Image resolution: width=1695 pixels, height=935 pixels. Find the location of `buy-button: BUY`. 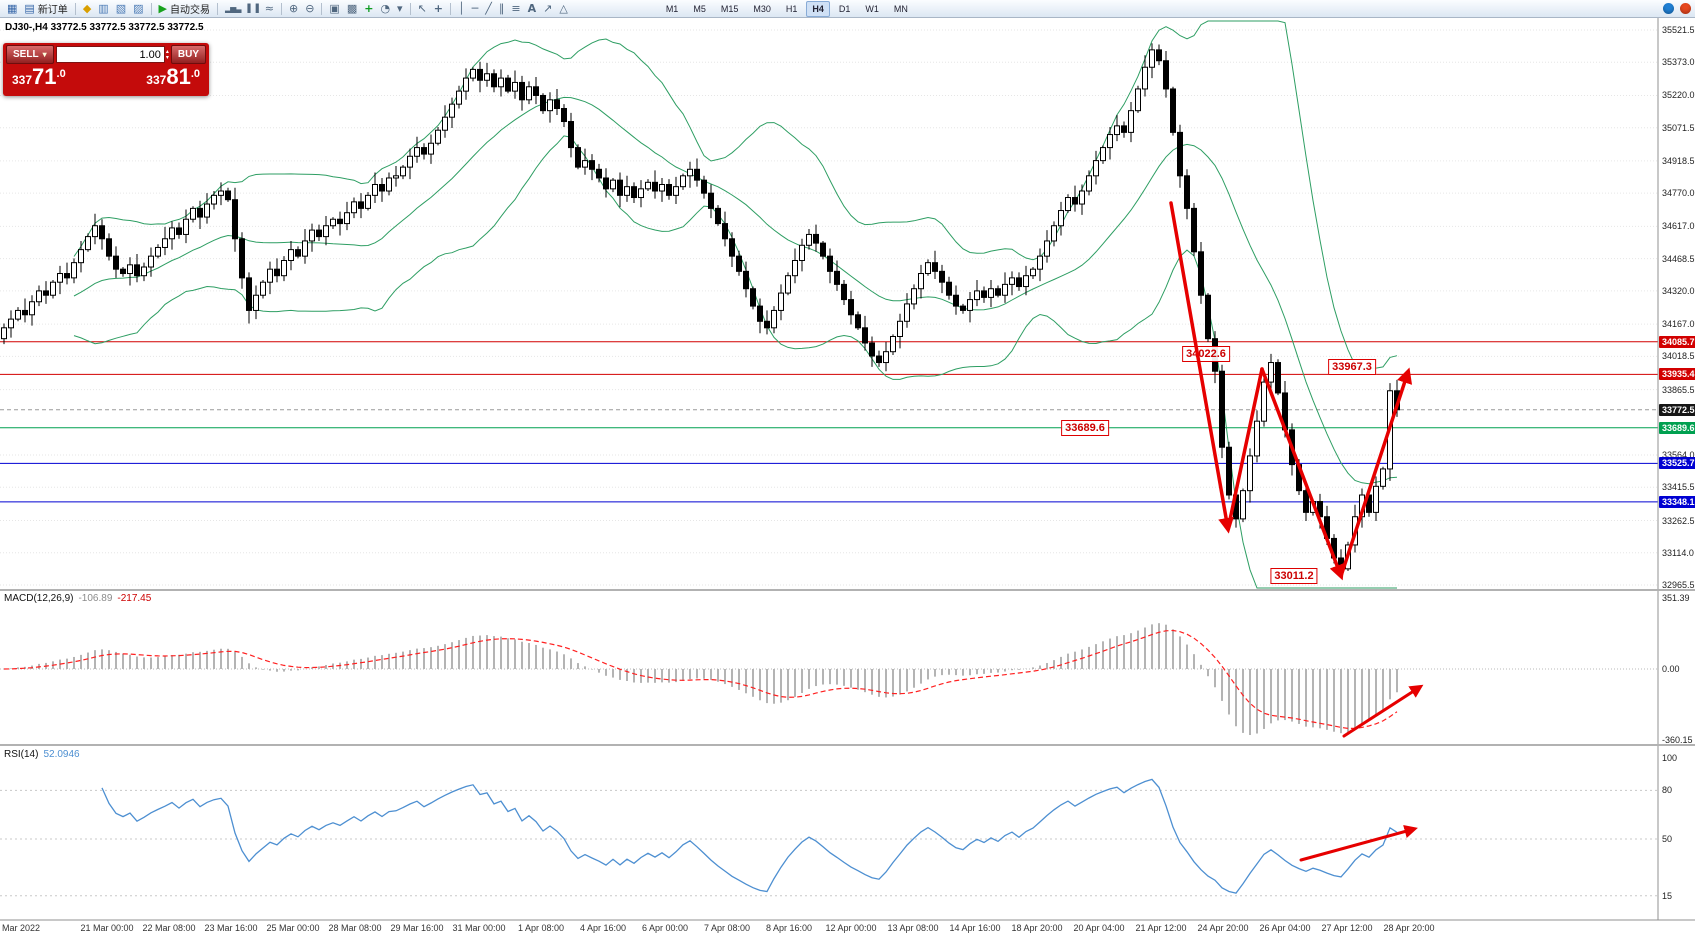

buy-button: BUY is located at coordinates (188, 54).